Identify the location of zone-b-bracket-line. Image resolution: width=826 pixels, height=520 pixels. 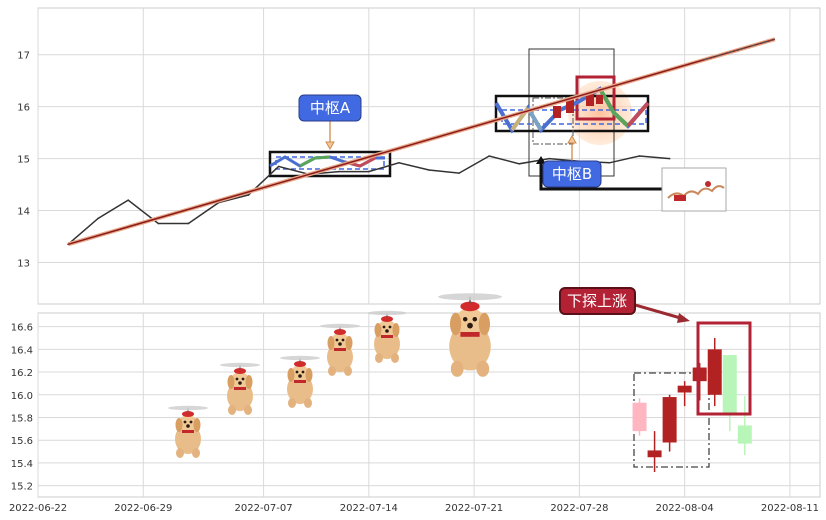
(600, 176).